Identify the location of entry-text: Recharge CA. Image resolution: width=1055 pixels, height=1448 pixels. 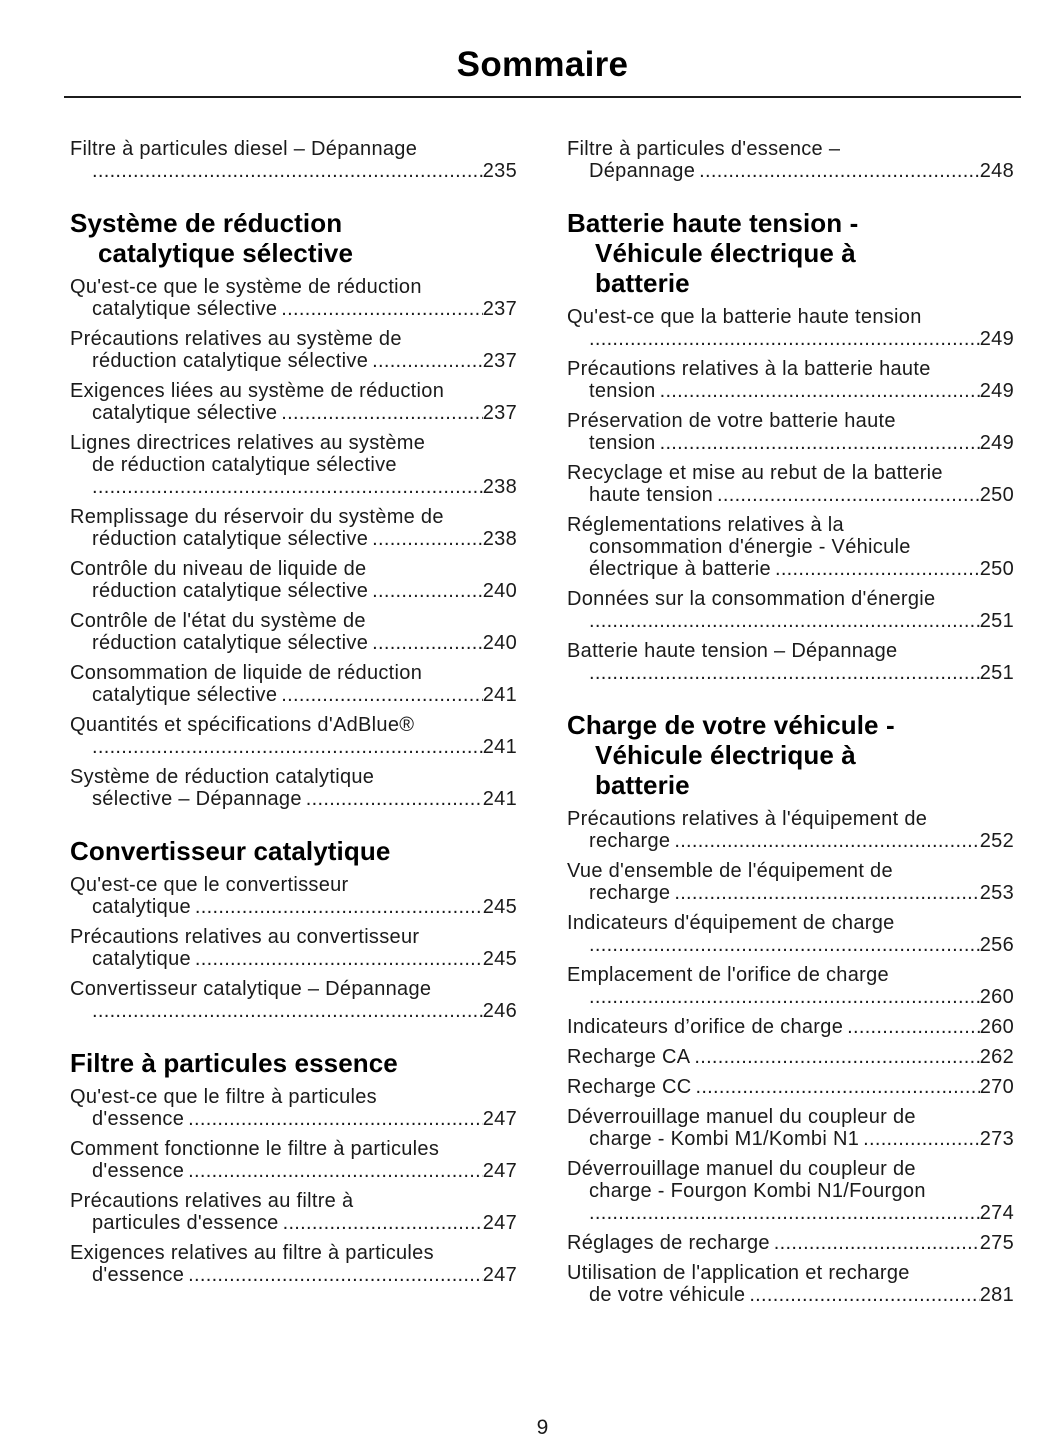
(629, 1057).